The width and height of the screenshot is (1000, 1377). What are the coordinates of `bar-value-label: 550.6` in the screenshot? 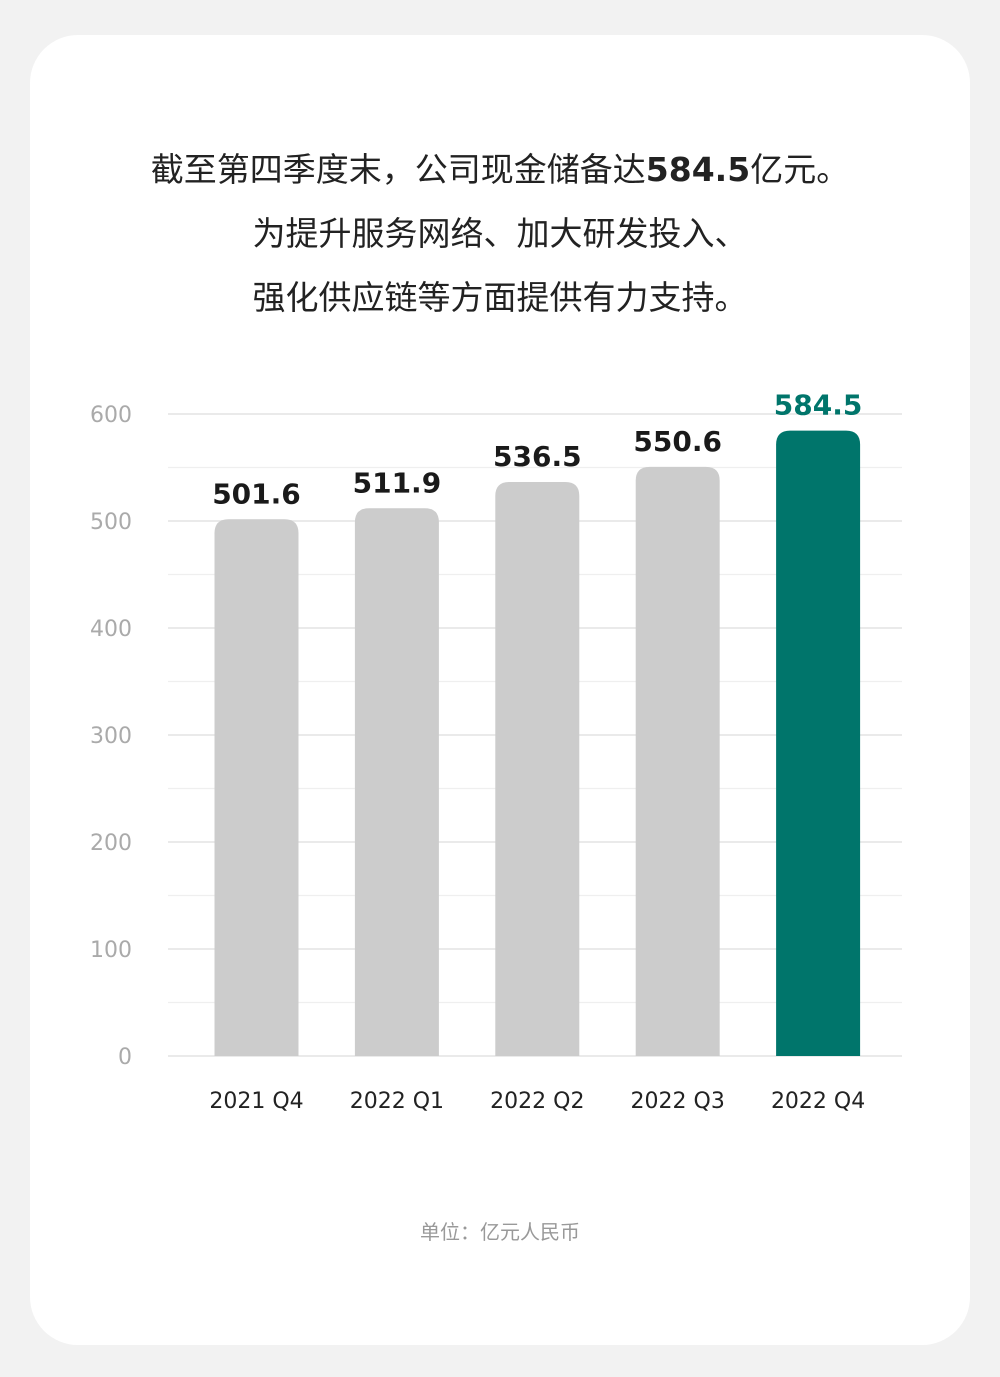 It's located at (677, 441).